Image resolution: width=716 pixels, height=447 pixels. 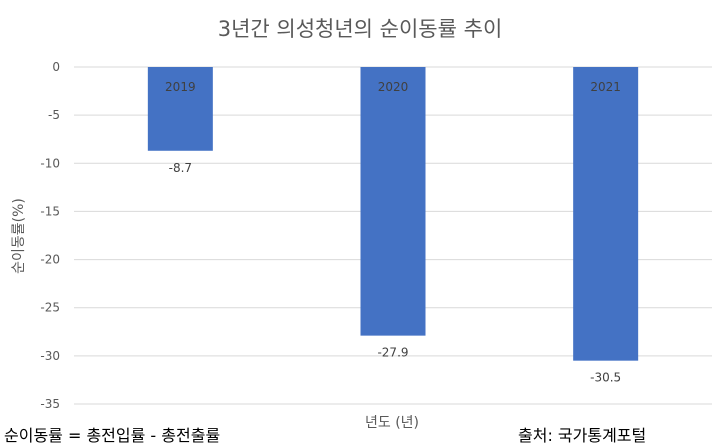 I want to click on y-axis-title: 순이동률(%), so click(x=19, y=236).